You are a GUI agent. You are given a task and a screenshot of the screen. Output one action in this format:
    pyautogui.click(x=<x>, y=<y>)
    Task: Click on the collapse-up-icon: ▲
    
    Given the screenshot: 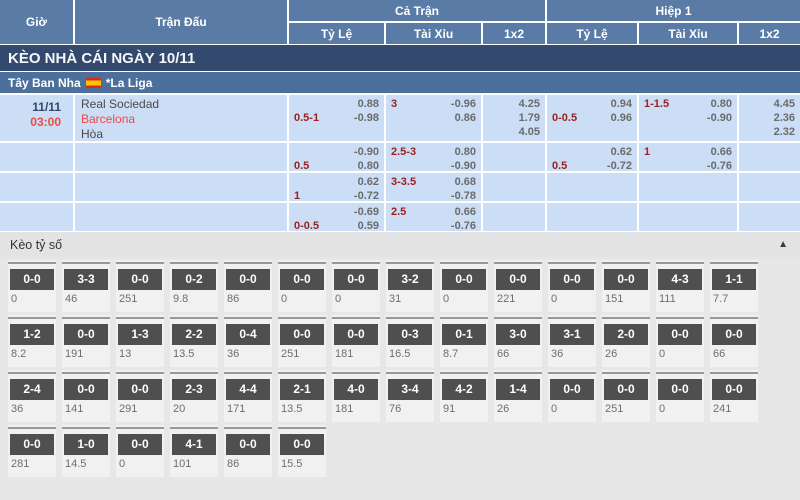 What is the action you would take?
    pyautogui.click(x=783, y=244)
    